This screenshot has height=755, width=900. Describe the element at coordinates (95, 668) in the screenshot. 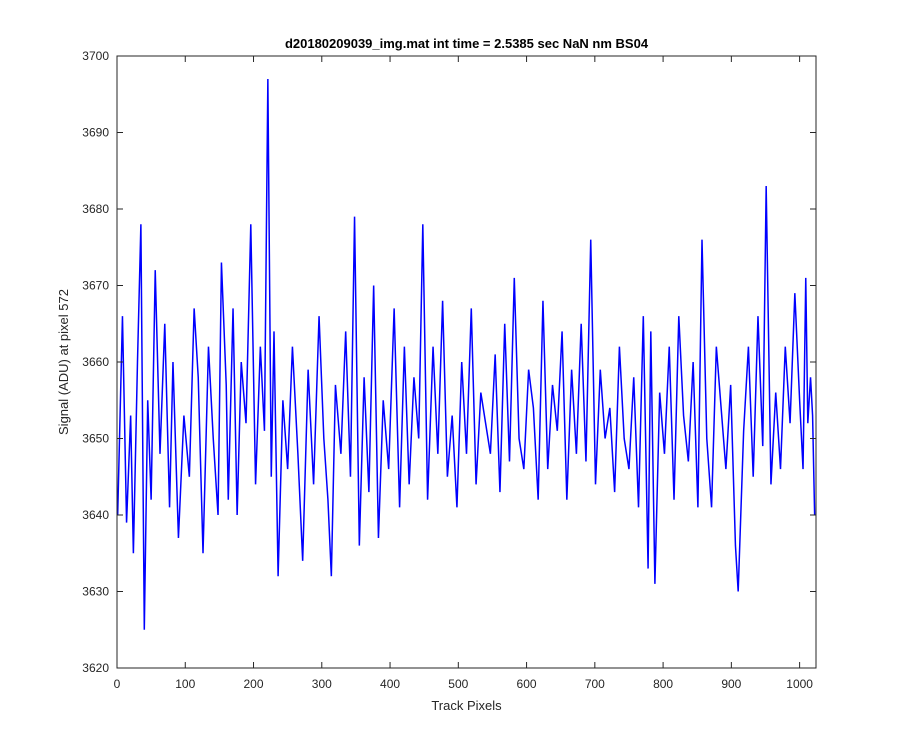

I see `y-tick-label: 3620` at that location.